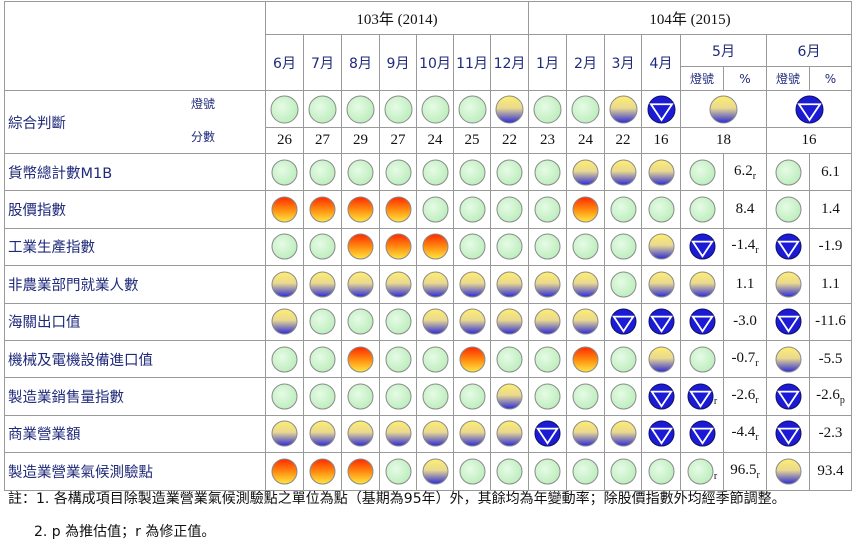  Describe the element at coordinates (723, 50) in the screenshot. I see `month: 5月` at that location.